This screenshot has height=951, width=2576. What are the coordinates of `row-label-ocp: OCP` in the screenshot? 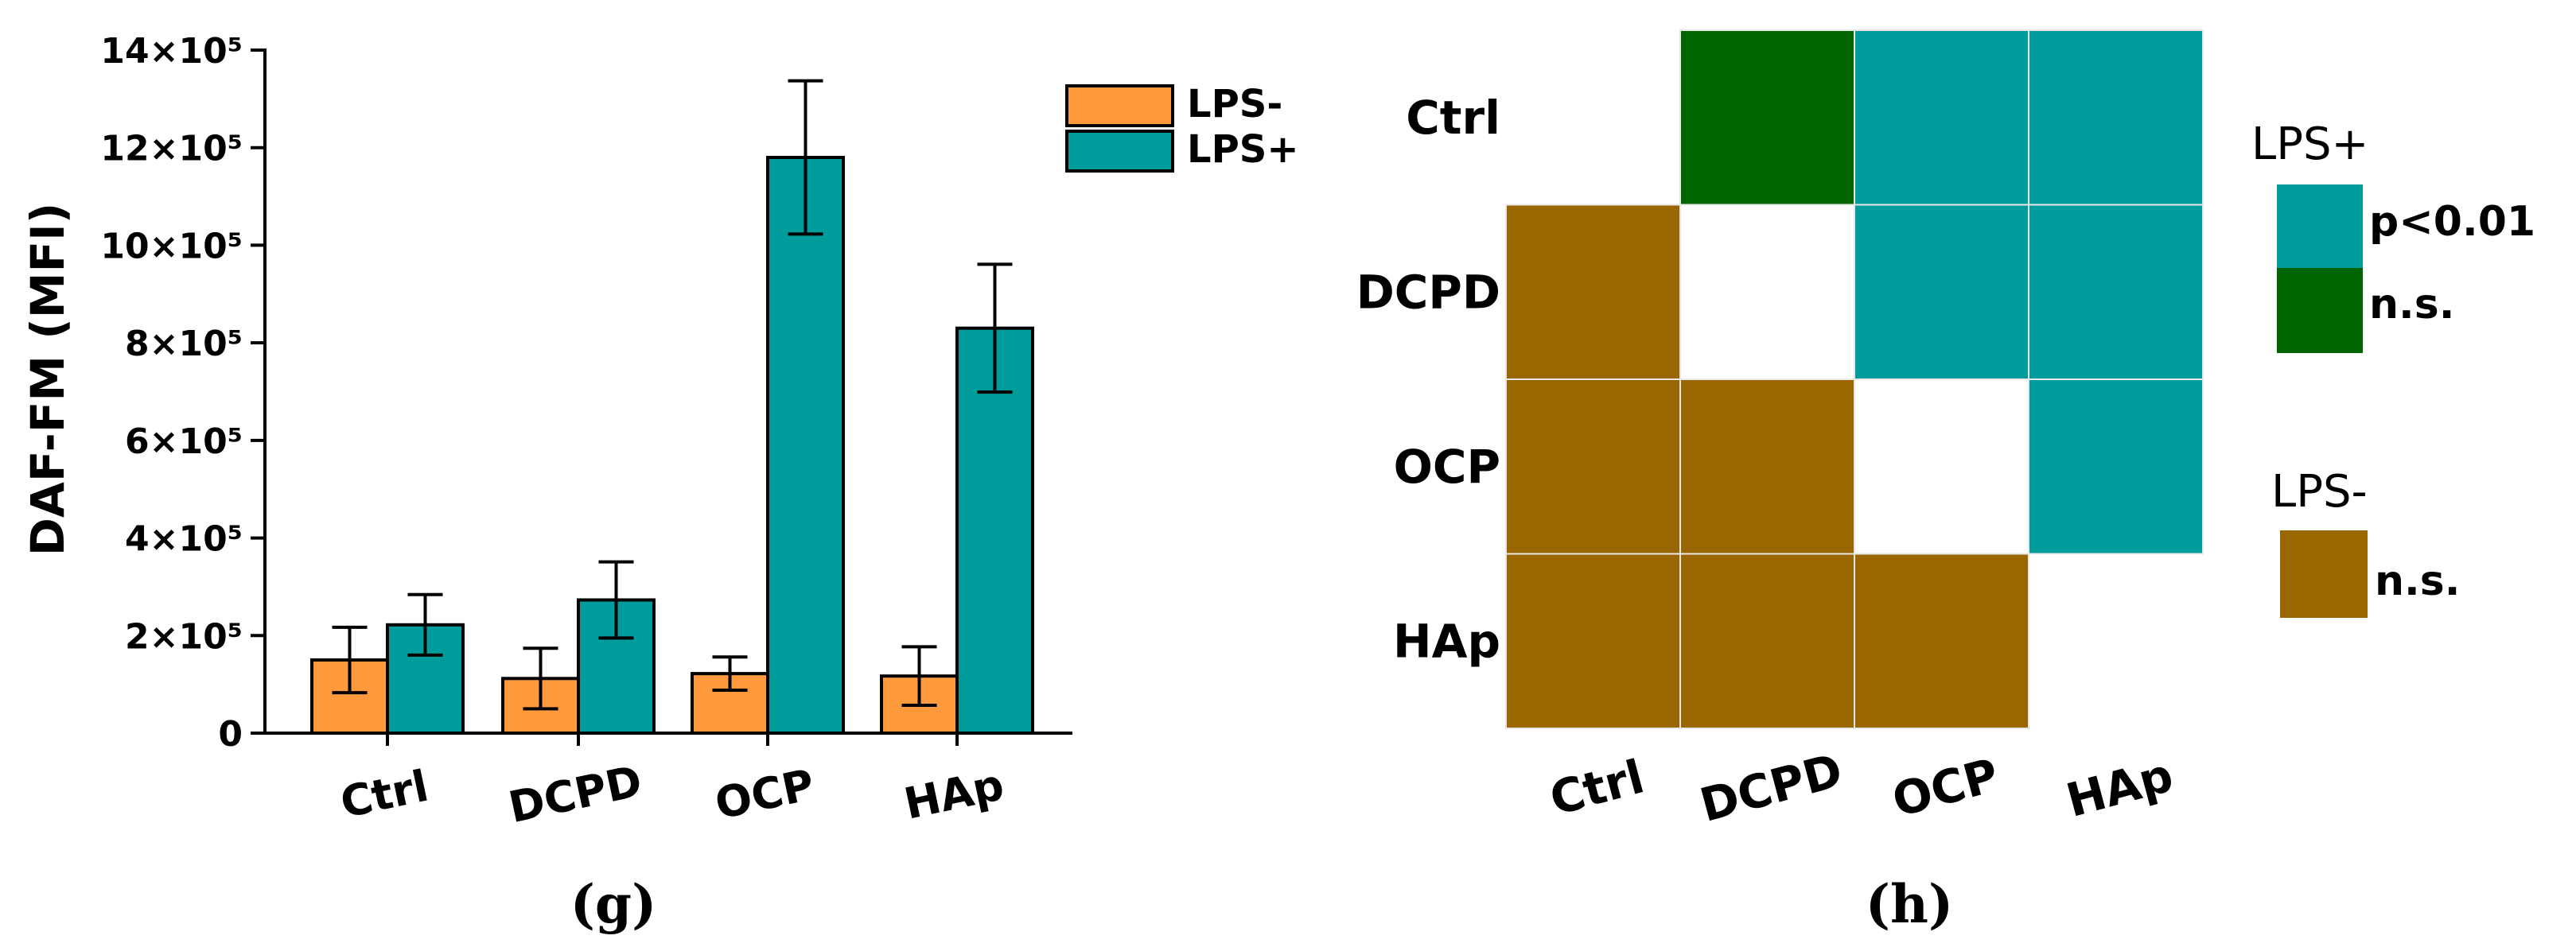 It's located at (1447, 467).